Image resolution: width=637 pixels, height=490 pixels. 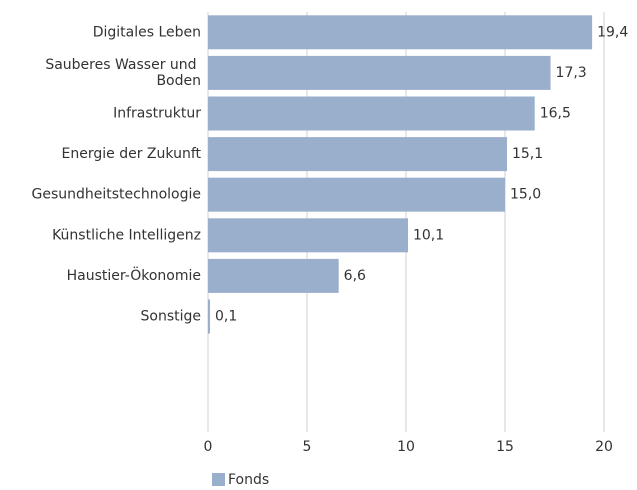 I want to click on legend-swatch, so click(x=218, y=479).